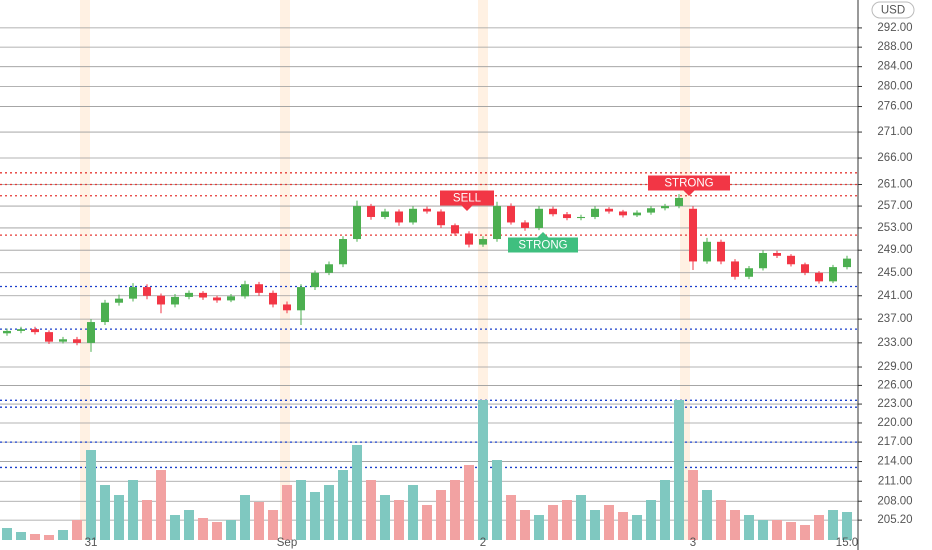  I want to click on y-tick-label: 237.00, so click(894, 319).